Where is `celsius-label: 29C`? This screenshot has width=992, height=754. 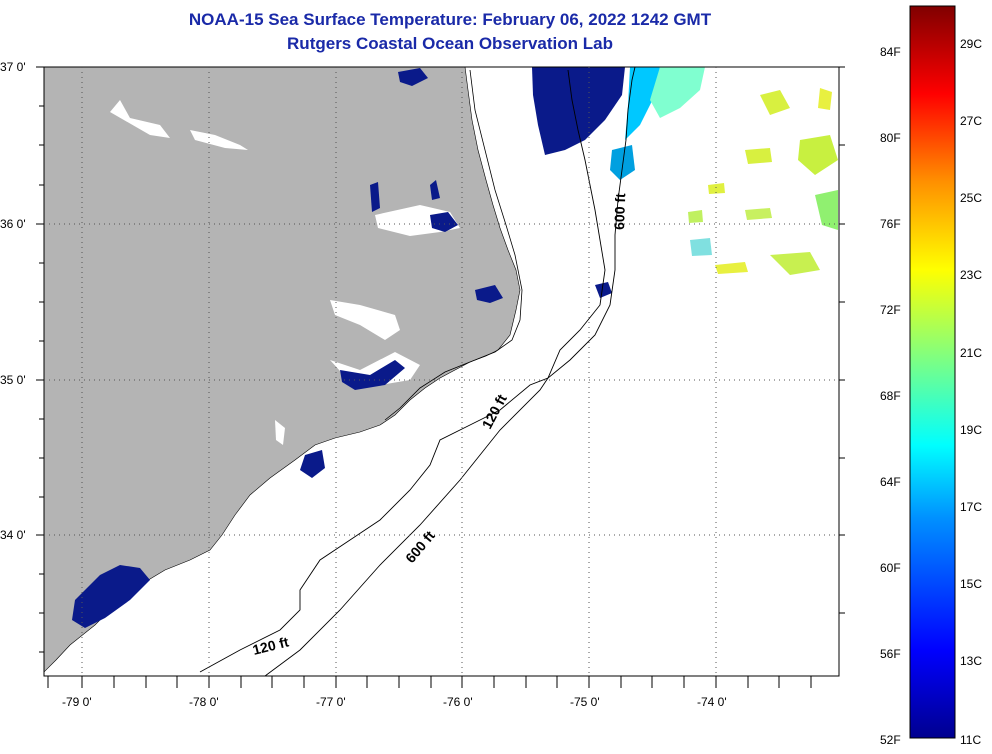 celsius-label: 29C is located at coordinates (971, 44).